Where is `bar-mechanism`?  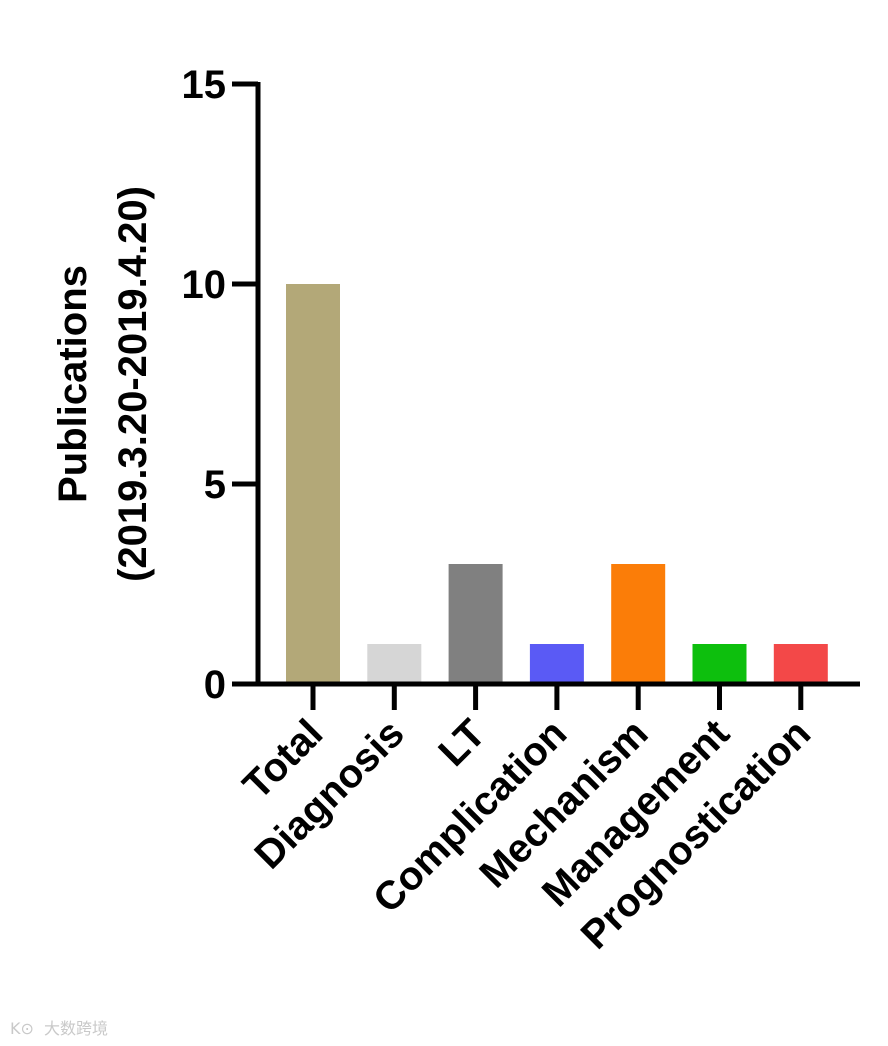 bar-mechanism is located at coordinates (638, 624).